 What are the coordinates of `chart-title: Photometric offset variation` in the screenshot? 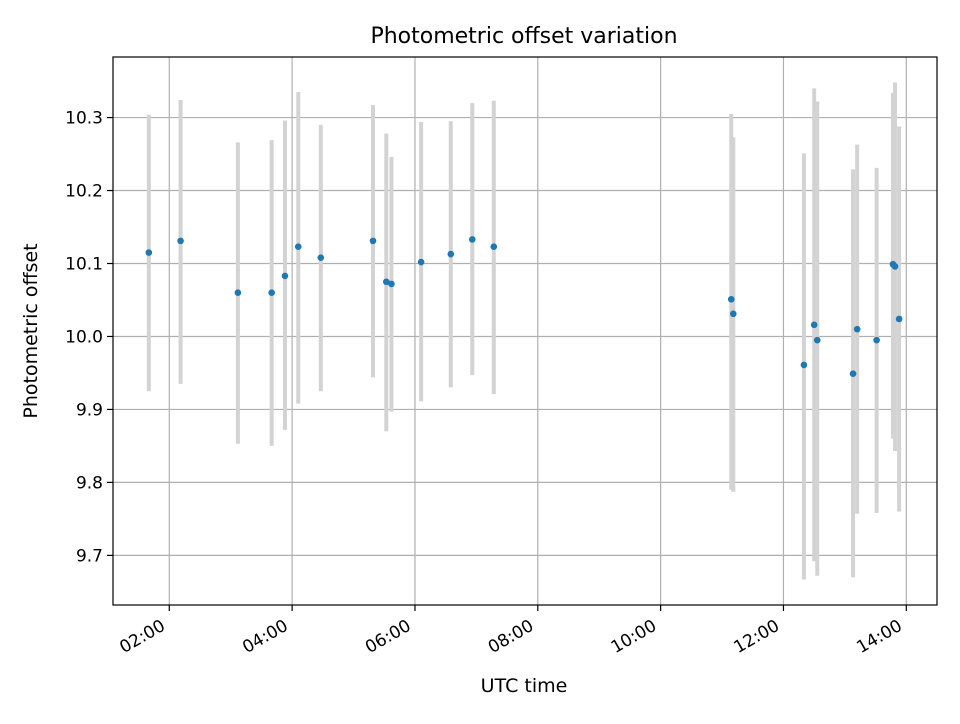 It's located at (523, 36).